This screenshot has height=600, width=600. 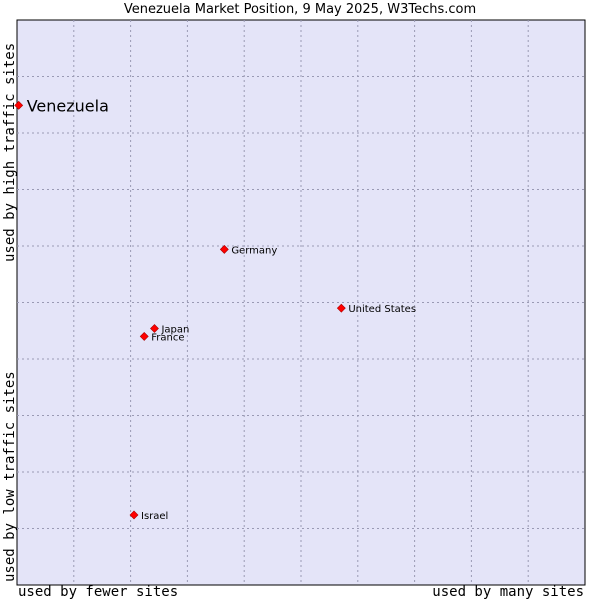 I want to click on data-point-israel, so click(x=134, y=515).